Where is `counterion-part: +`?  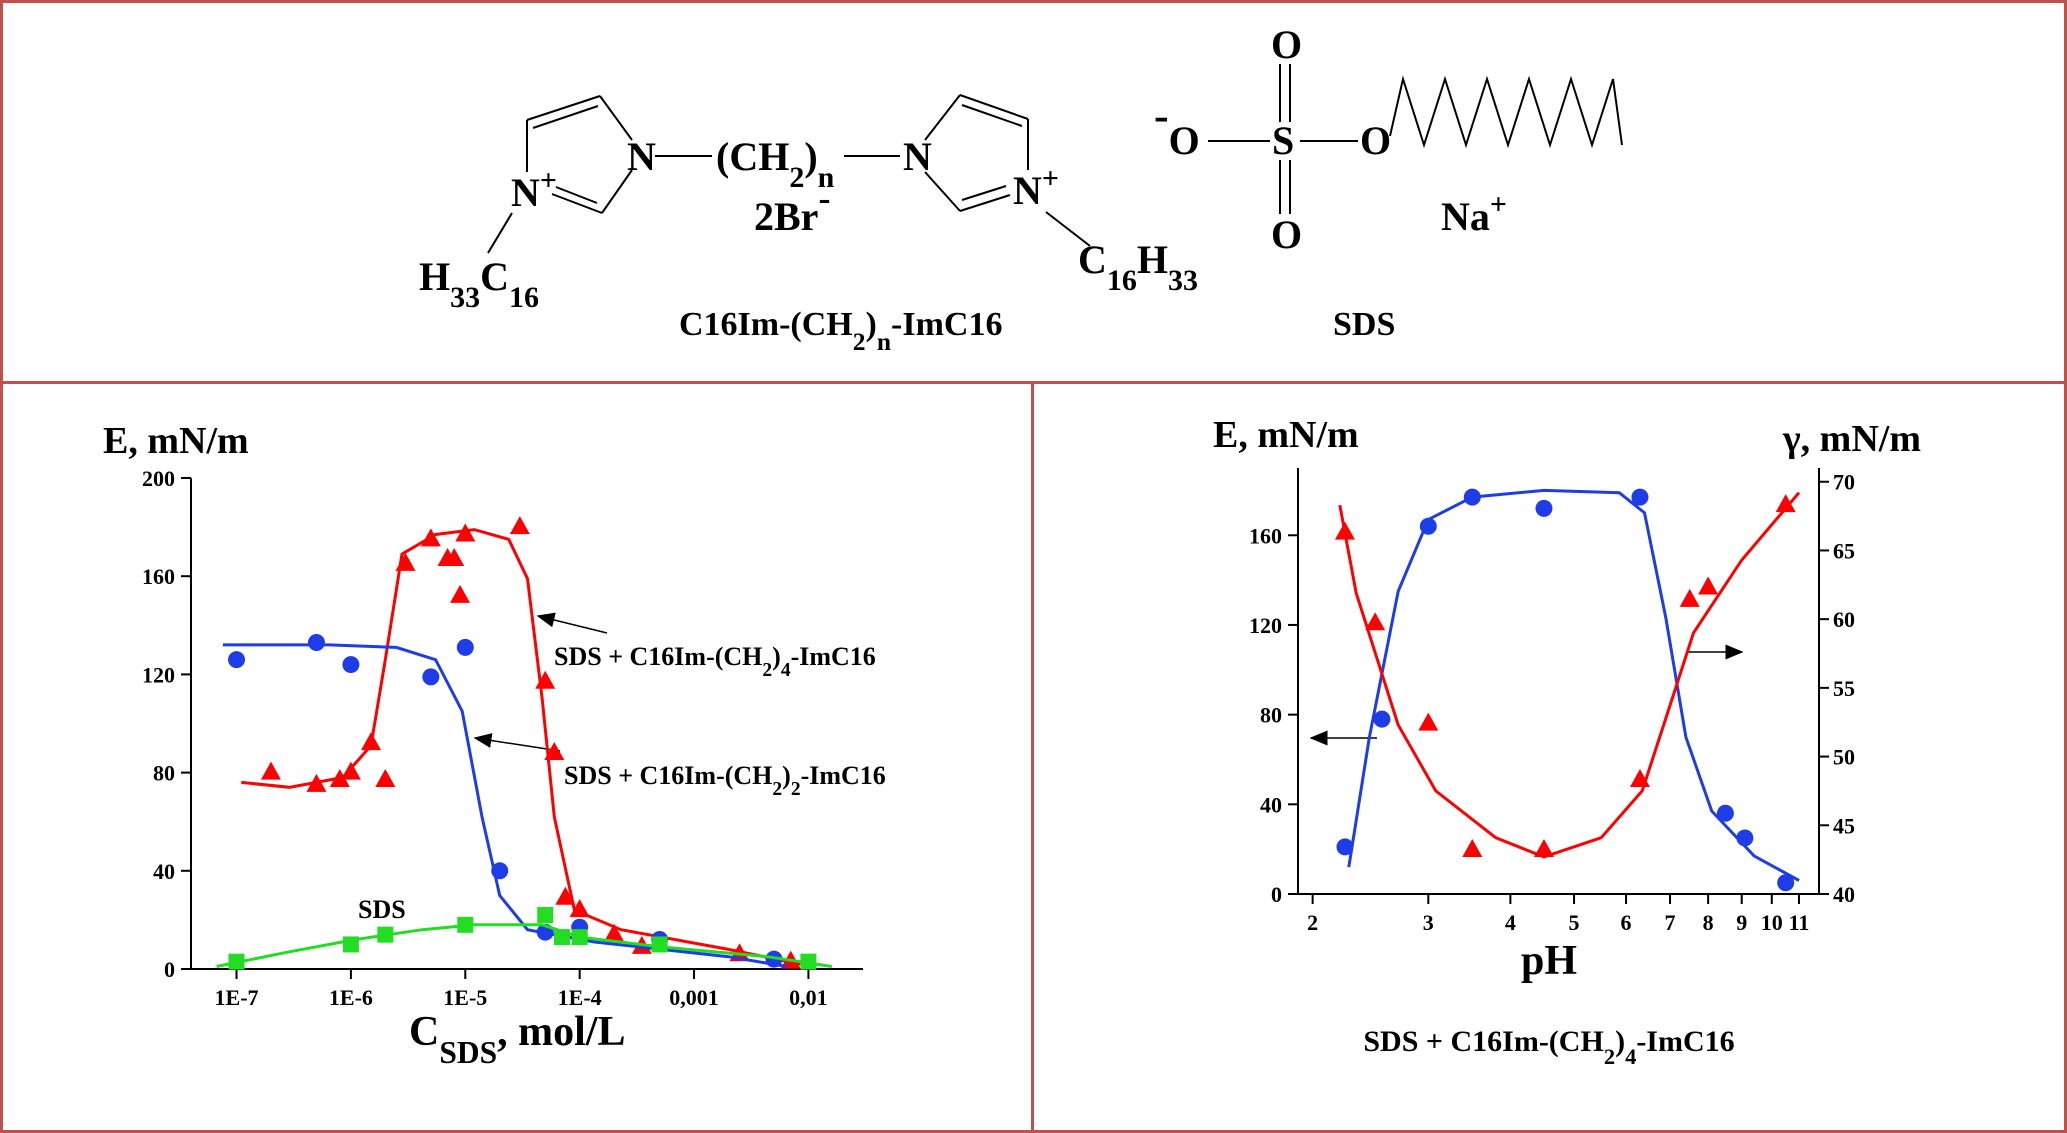
counterion-part: + is located at coordinates (1498, 204).